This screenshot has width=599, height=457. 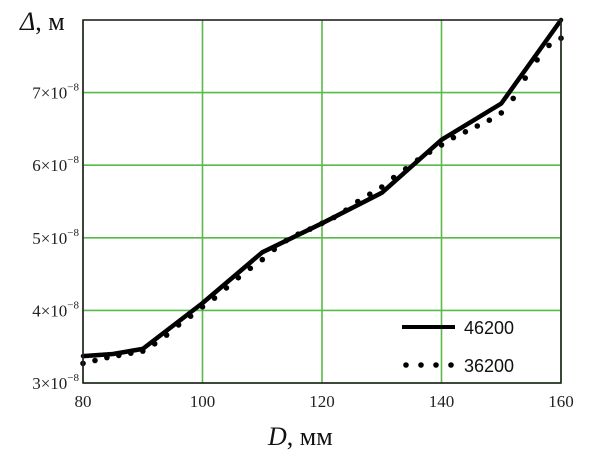 What do you see at coordinates (55, 309) in the screenshot?
I see `y-tick-label: 4×10⁻⁸` at bounding box center [55, 309].